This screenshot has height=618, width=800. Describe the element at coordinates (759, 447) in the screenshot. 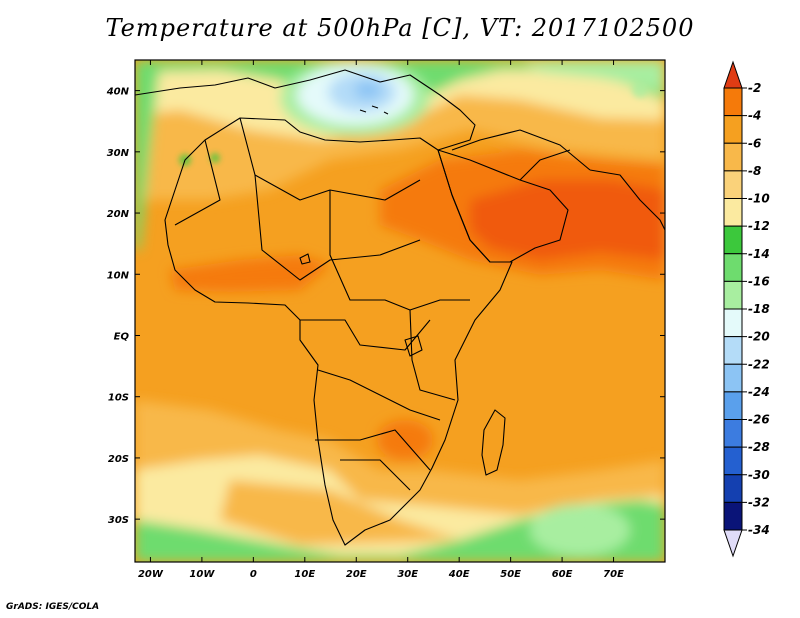

I see `colorbar-label: -28` at that location.